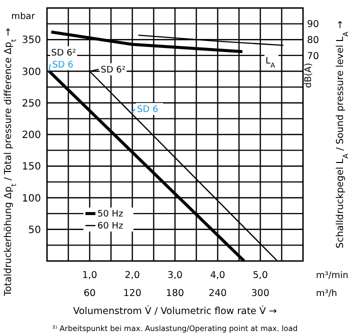 Image resolution: width=350 pixels, height=336 pixels. Describe the element at coordinates (313, 40) in the screenshot. I see `y2-tick-label: 80` at that location.